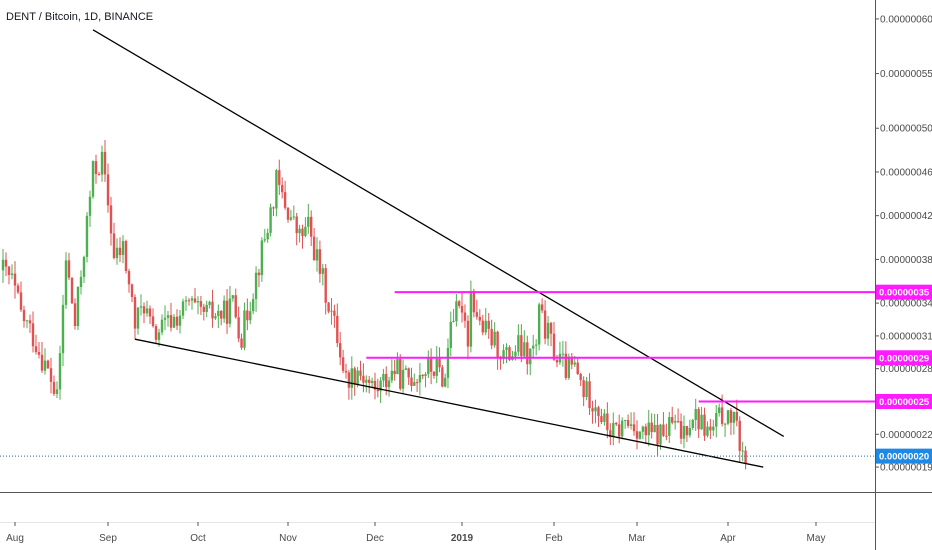  Describe the element at coordinates (906, 468) in the screenshot. I see `price-tick-label: 0.00000019` at that location.